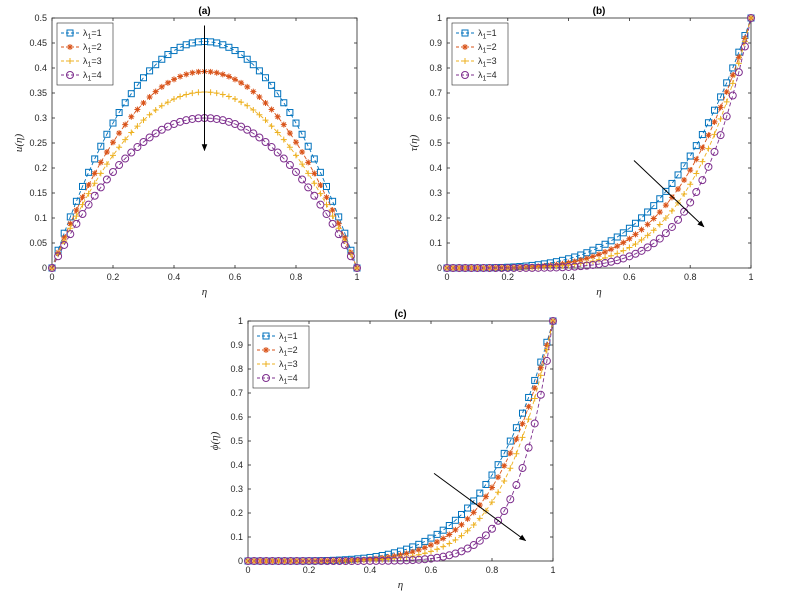 This screenshot has width=805, height=596. What do you see at coordinates (288, 365) in the screenshot?
I see `legend-label: λ1=3` at bounding box center [288, 365].